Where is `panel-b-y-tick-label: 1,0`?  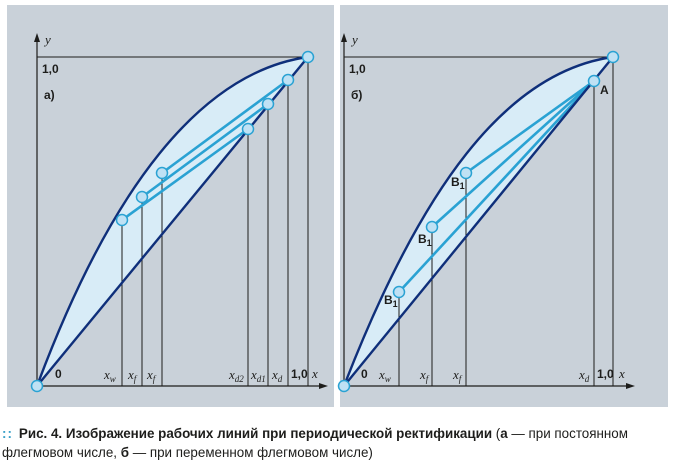 panel-b-y-tick-label: 1,0 is located at coordinates (357, 69).